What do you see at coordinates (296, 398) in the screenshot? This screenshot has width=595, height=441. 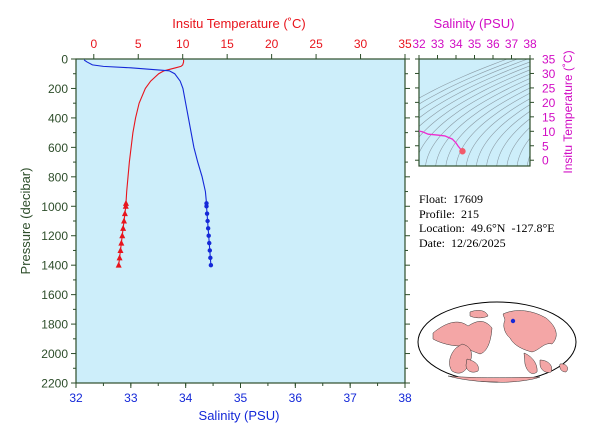 I see `salinity-tick-label: 36` at bounding box center [296, 398].